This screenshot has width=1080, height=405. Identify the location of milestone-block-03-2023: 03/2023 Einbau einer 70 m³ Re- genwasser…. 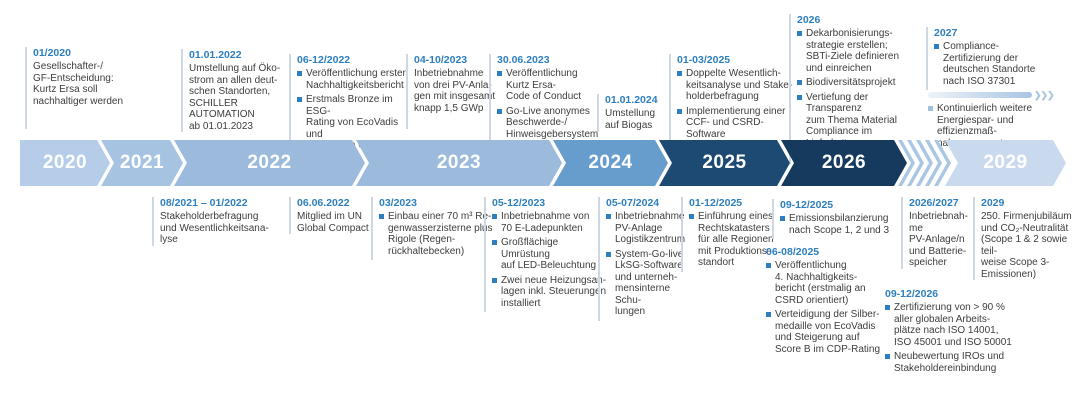
(432, 228).